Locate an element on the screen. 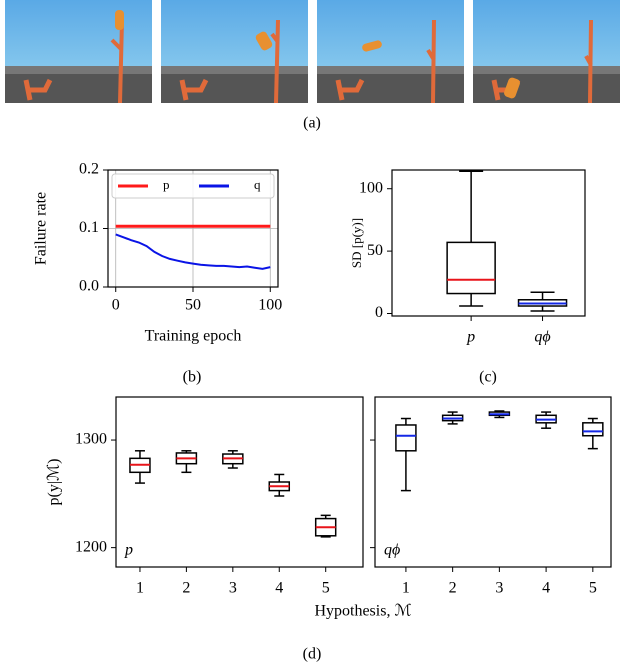  x-tick-label: 50 is located at coordinates (193, 305).